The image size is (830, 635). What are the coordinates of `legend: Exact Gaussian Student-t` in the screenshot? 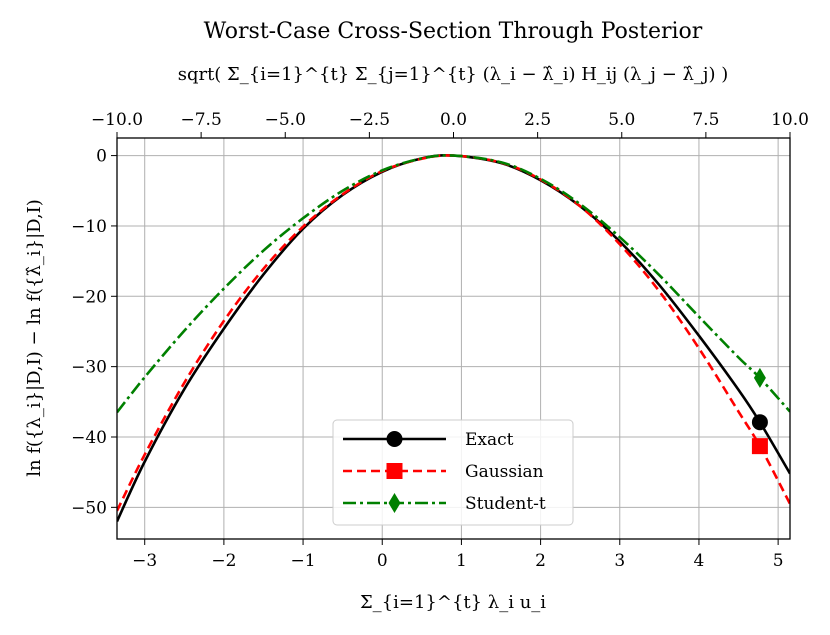 It's located at (453, 472).